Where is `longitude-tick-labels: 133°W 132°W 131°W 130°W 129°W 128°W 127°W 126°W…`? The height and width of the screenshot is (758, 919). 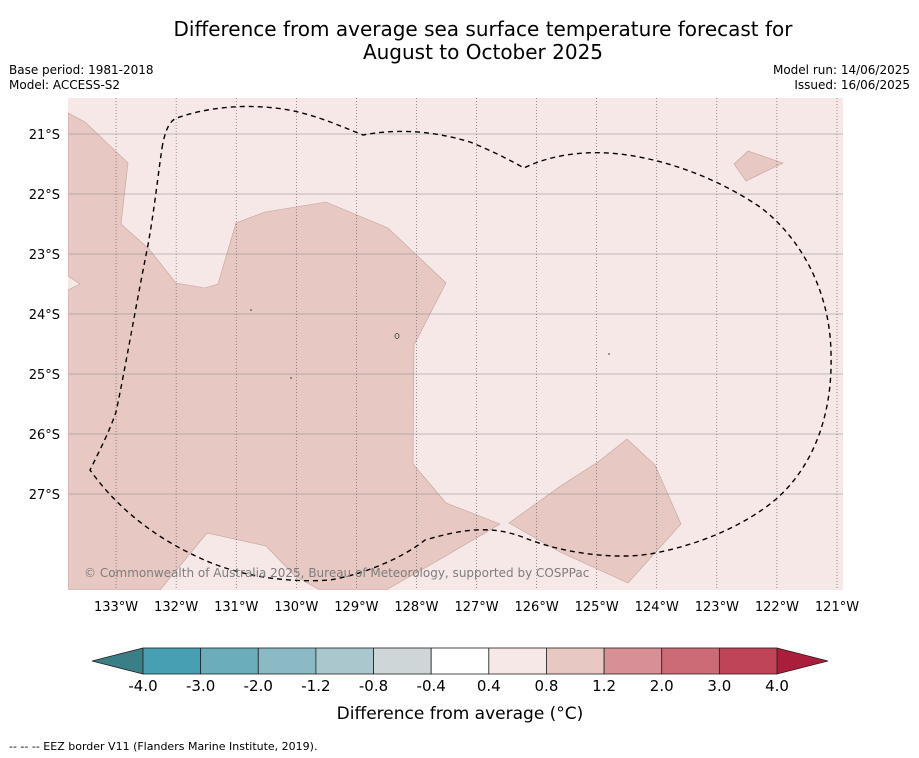
longitude-tick-labels: 133°W 132°W 131°W 130°W 129°W 128°W 127°W 126°W… is located at coordinates (476, 607).